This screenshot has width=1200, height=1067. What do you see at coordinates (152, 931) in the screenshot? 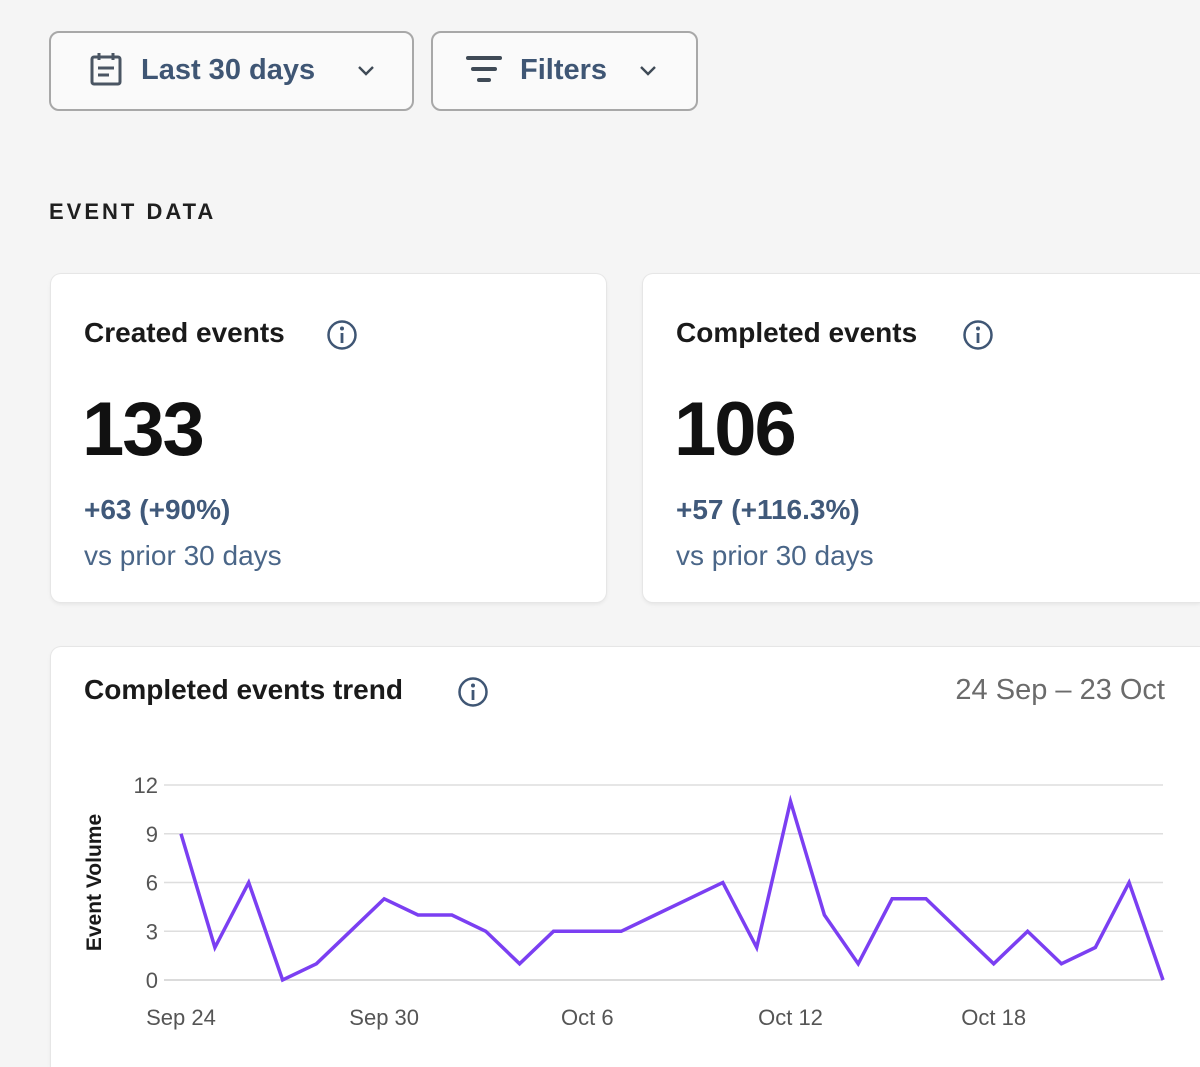
I see `y-tick-label: 3` at bounding box center [152, 931].